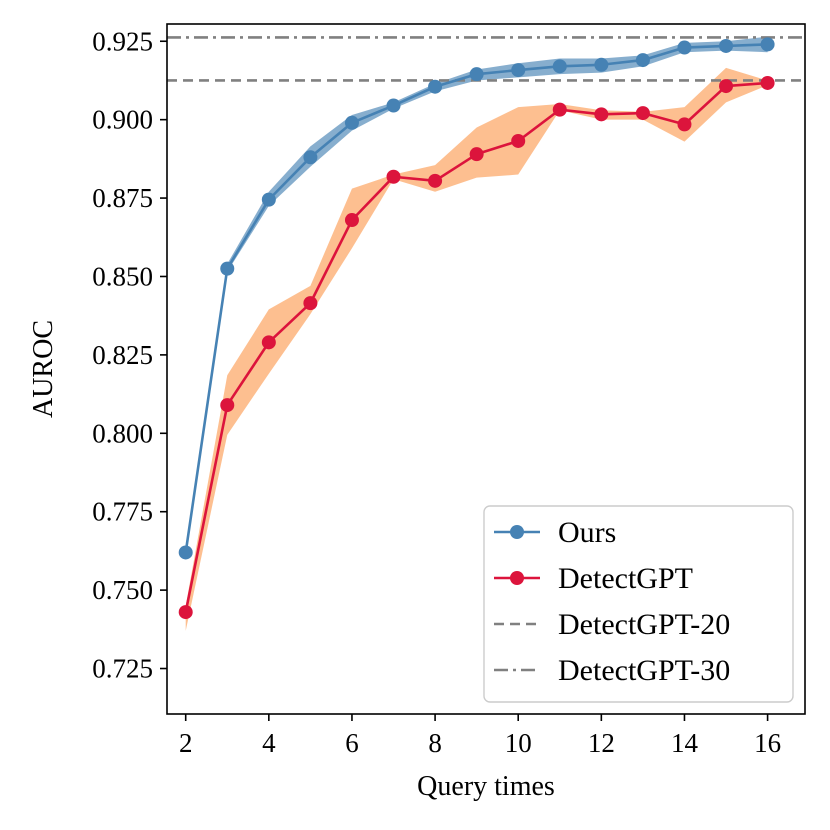 The image size is (830, 830). I want to click on legend-marker-ours, so click(517, 532).